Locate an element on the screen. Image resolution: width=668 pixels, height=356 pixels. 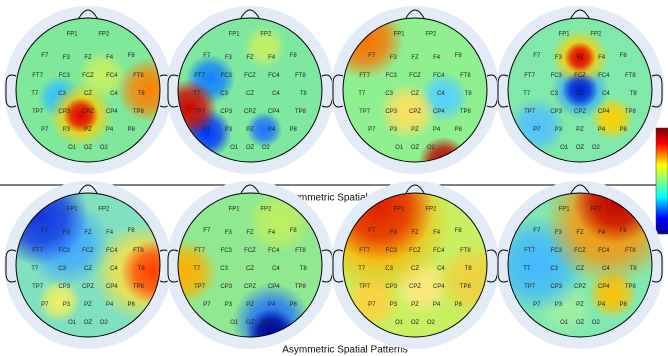
electrode-label: P7 is located at coordinates (45, 130).